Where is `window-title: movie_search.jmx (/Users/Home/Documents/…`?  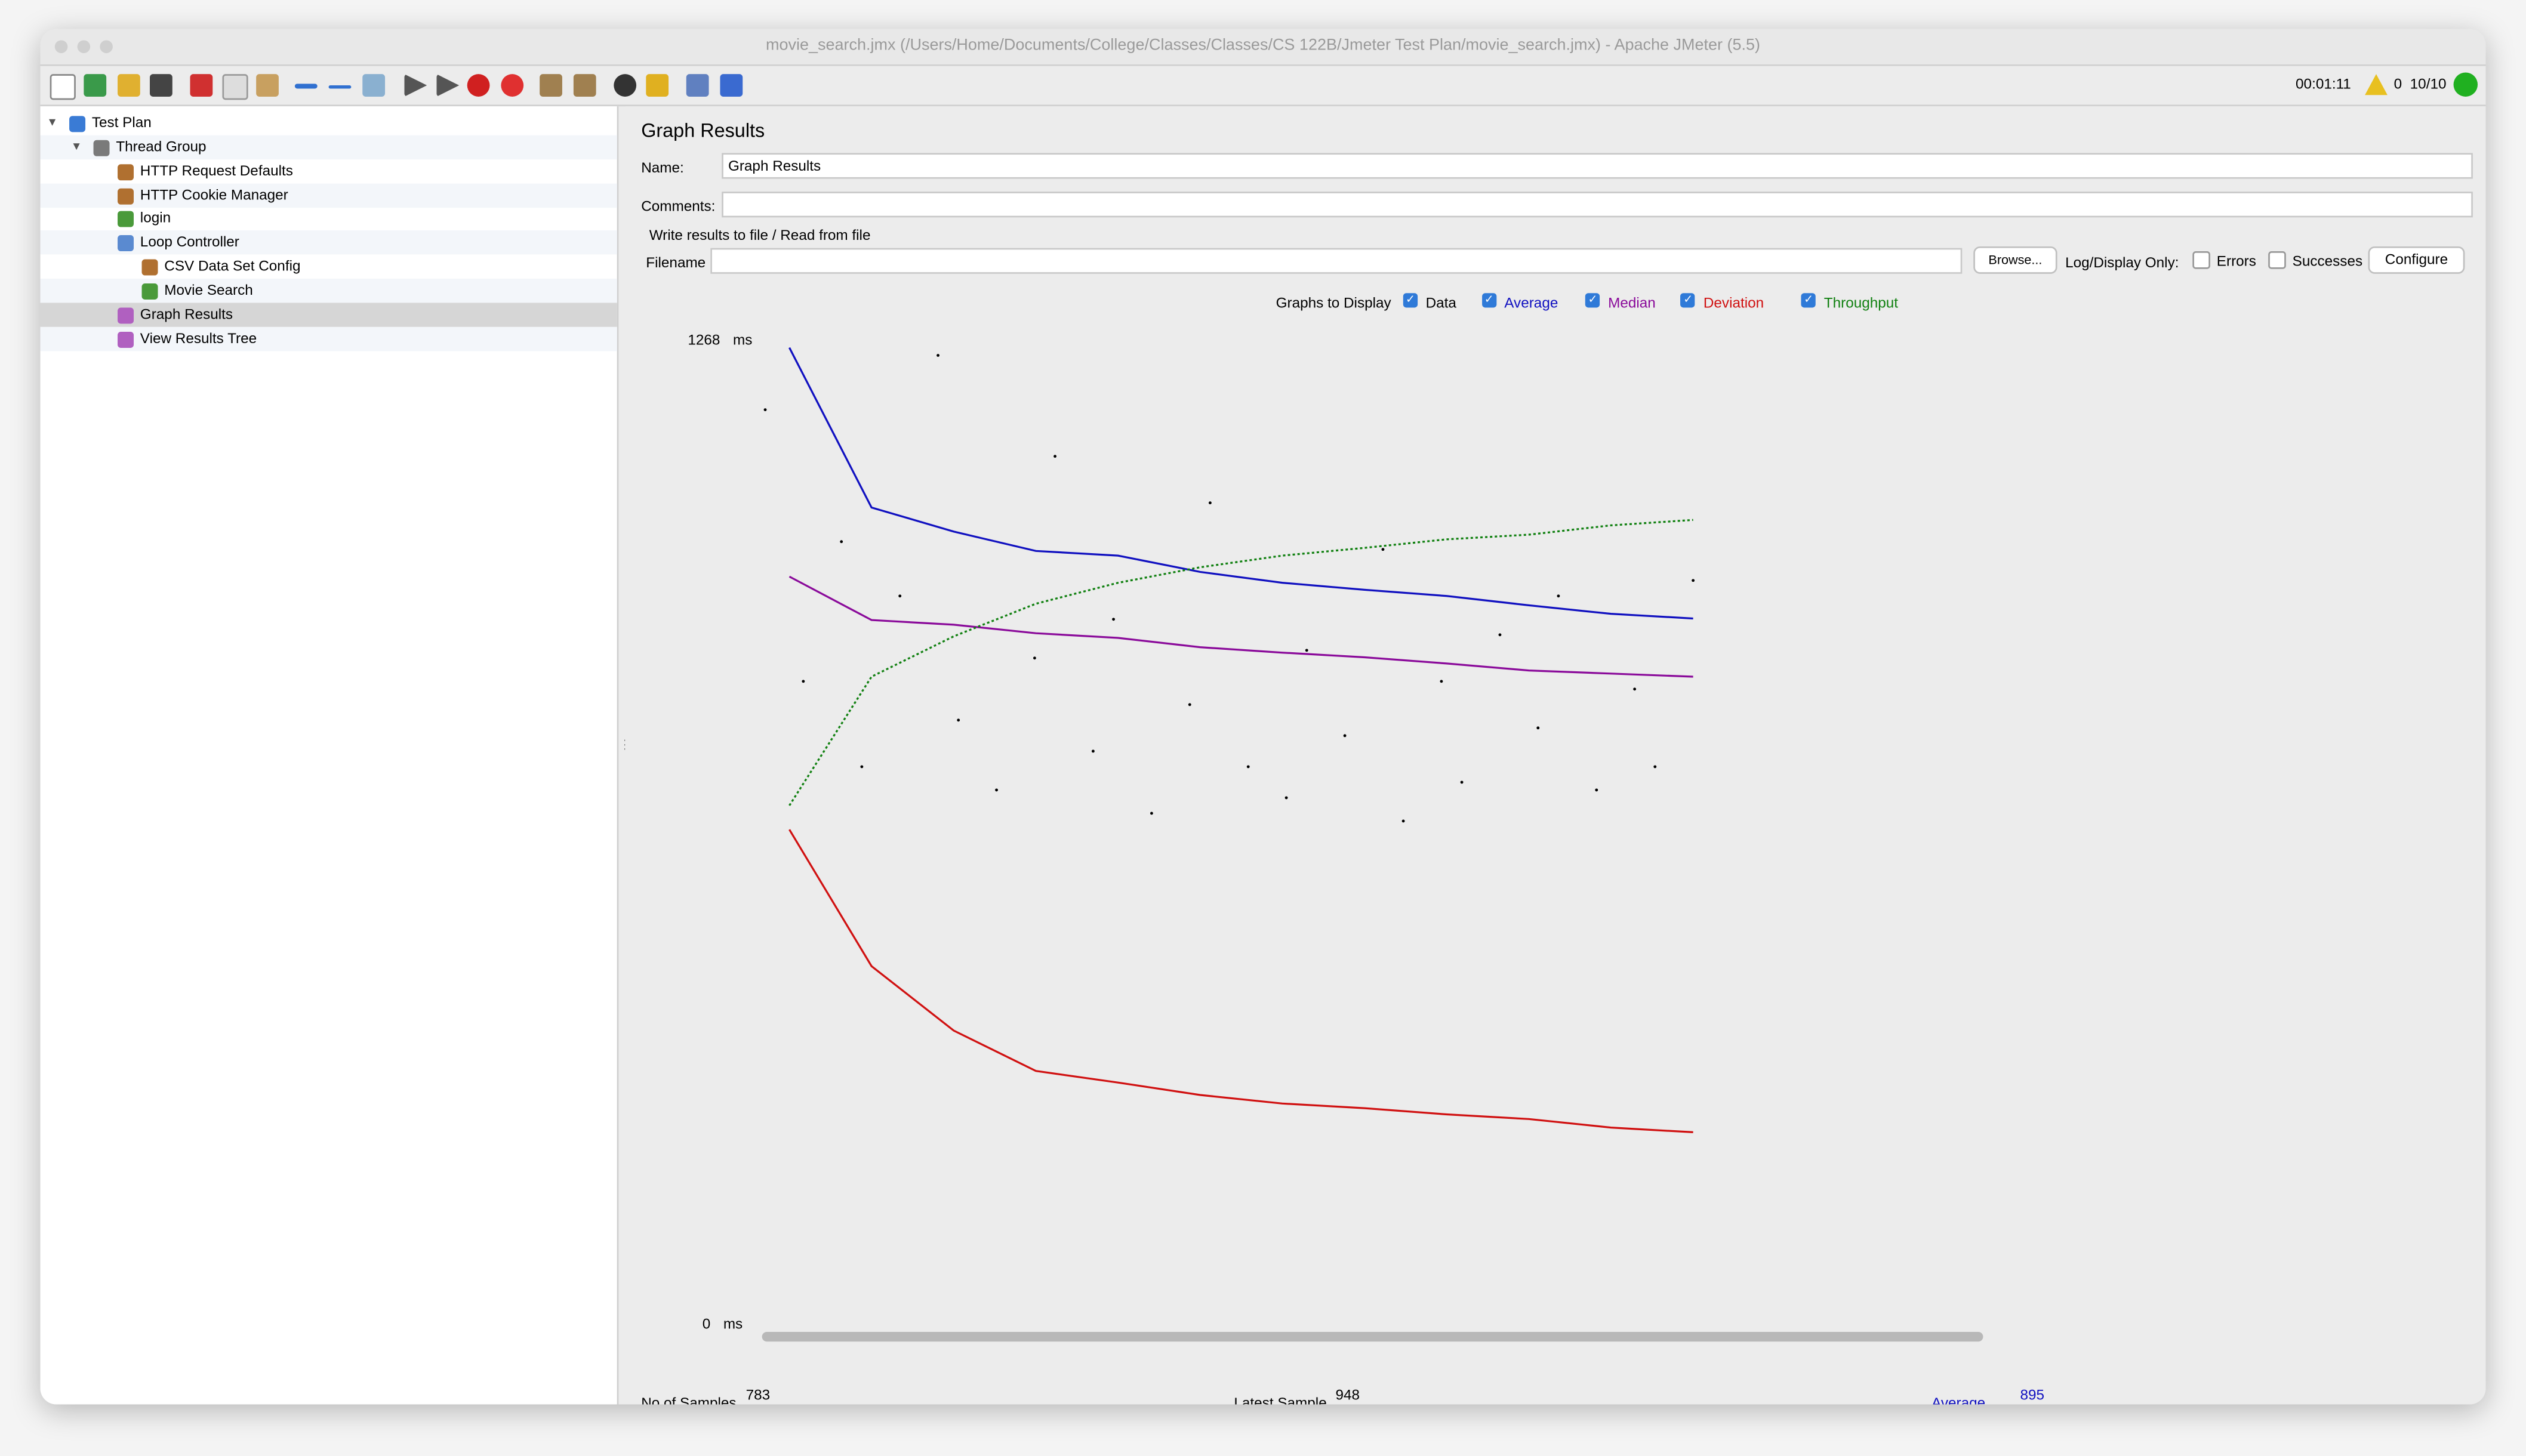 window-title: movie_search.jmx (/Users/Home/Documents/… is located at coordinates (1262, 46).